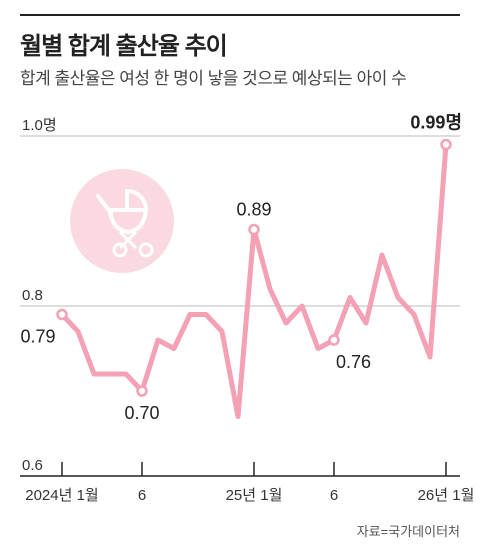  I want to click on y-tick-label: 1.0명, so click(39, 125).